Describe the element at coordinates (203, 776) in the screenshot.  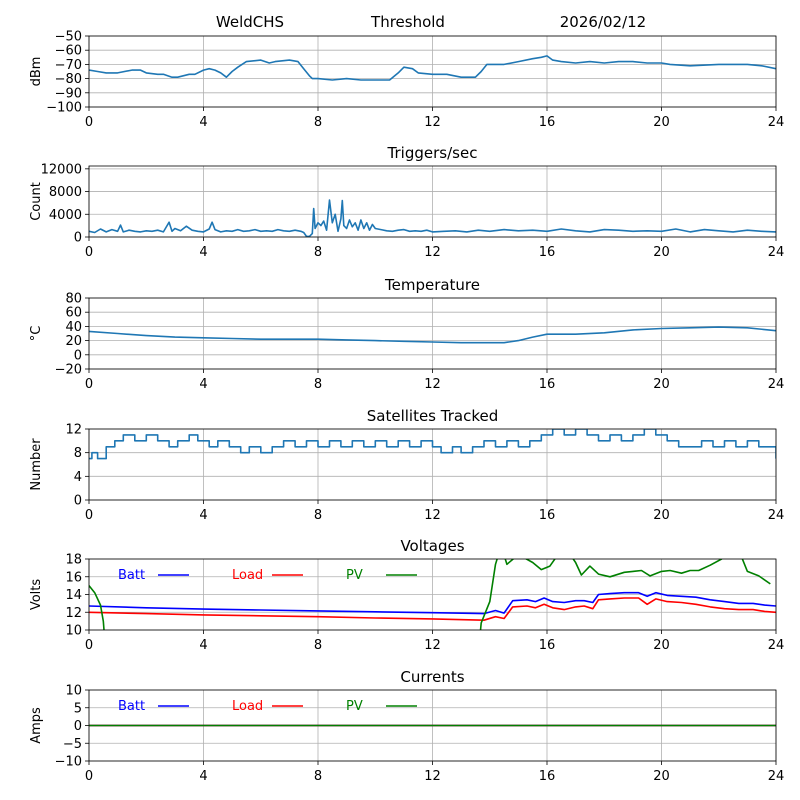
I see `currents-xtick-label: 4` at that location.